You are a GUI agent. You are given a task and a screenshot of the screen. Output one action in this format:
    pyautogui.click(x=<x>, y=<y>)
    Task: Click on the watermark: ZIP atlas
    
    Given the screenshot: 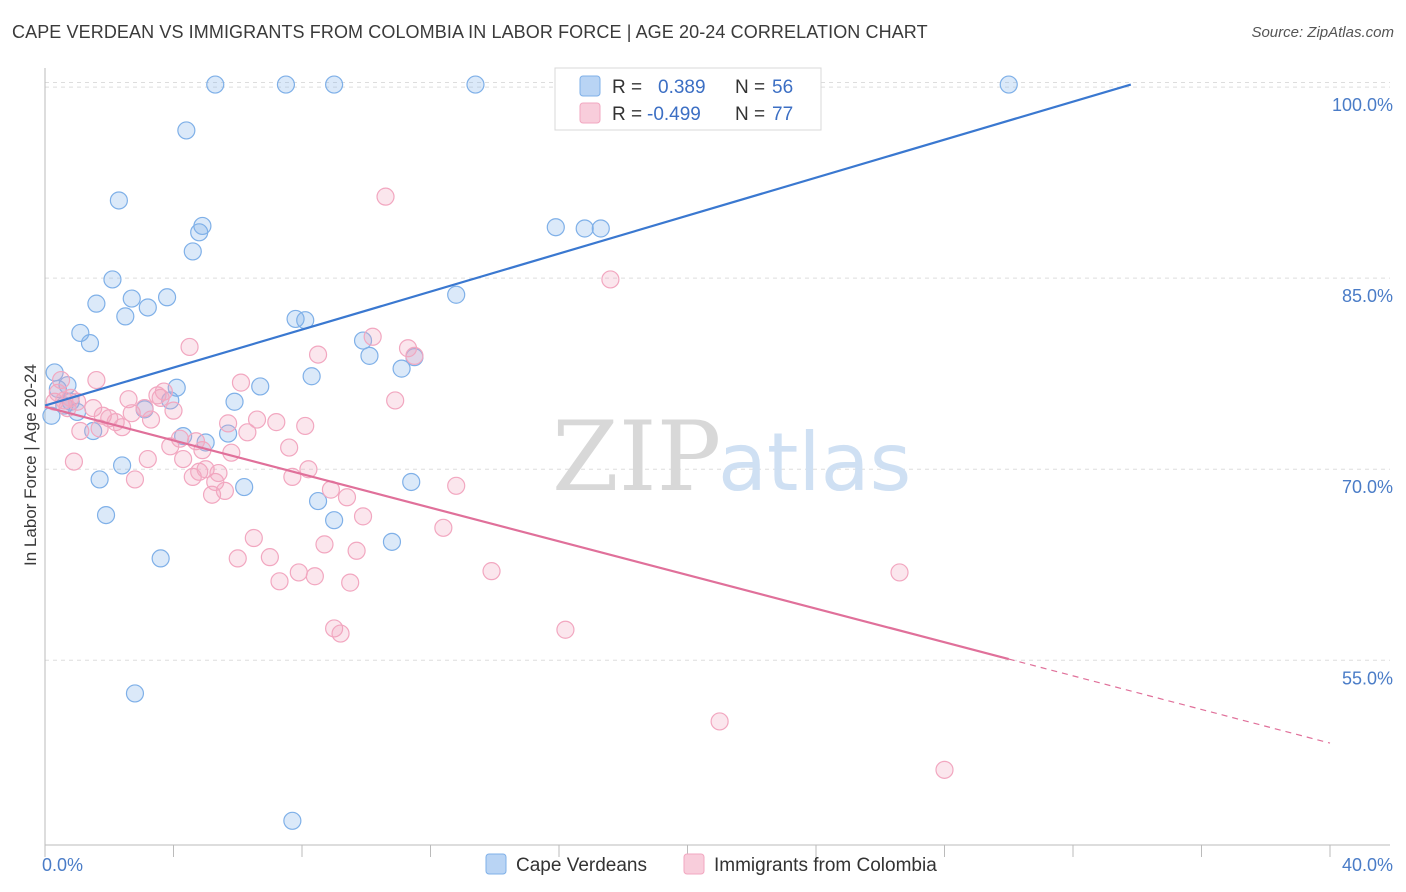 What is the action you would take?
    pyautogui.click(x=731, y=457)
    